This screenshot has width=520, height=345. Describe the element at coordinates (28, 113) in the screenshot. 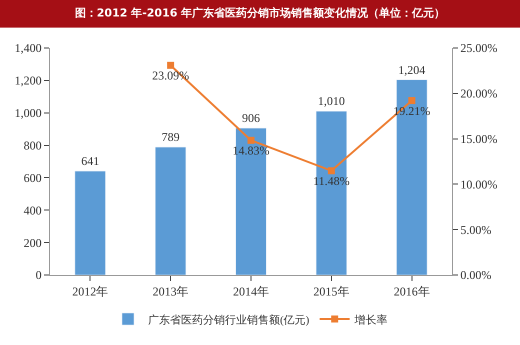

I see `y-tick-label: 1,000` at that location.